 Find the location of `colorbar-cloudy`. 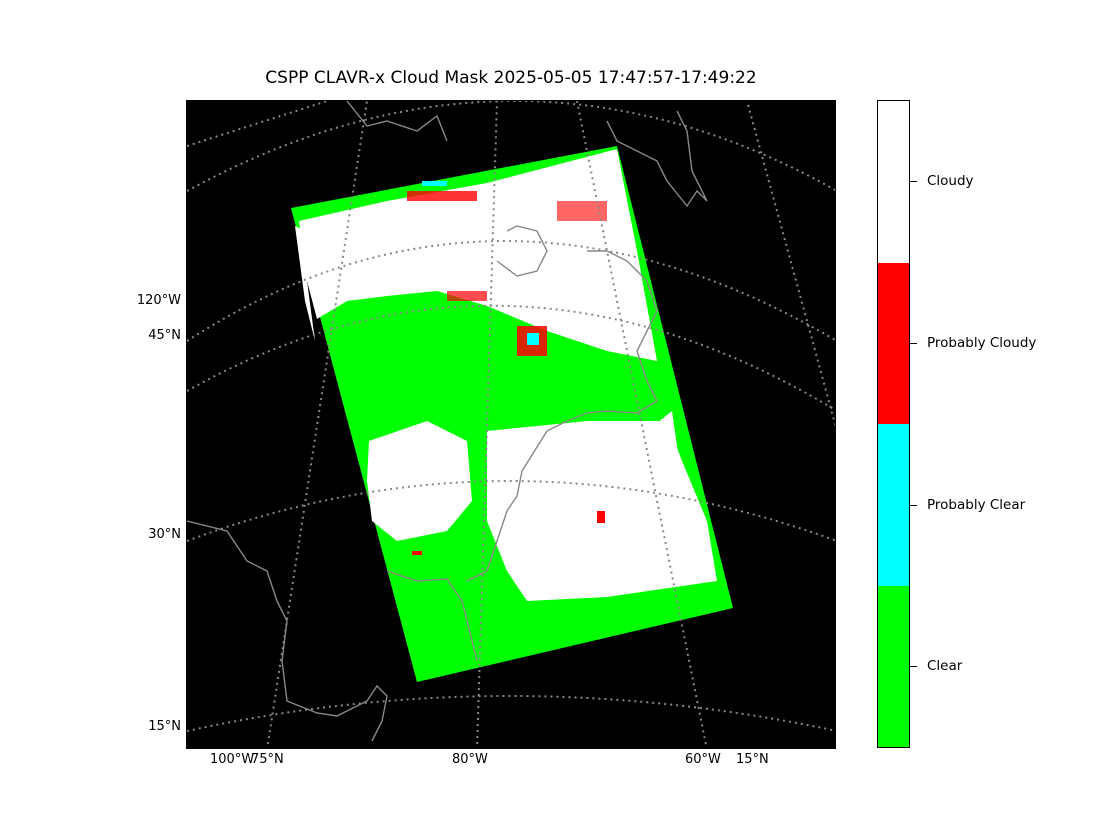

colorbar-cloudy is located at coordinates (893, 182).